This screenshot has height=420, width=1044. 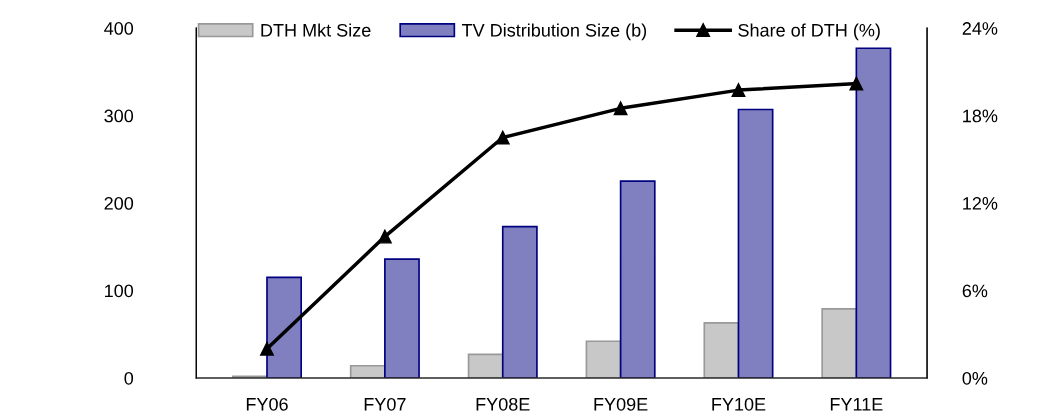 I want to click on y-tick-label: 0, so click(x=129, y=378).